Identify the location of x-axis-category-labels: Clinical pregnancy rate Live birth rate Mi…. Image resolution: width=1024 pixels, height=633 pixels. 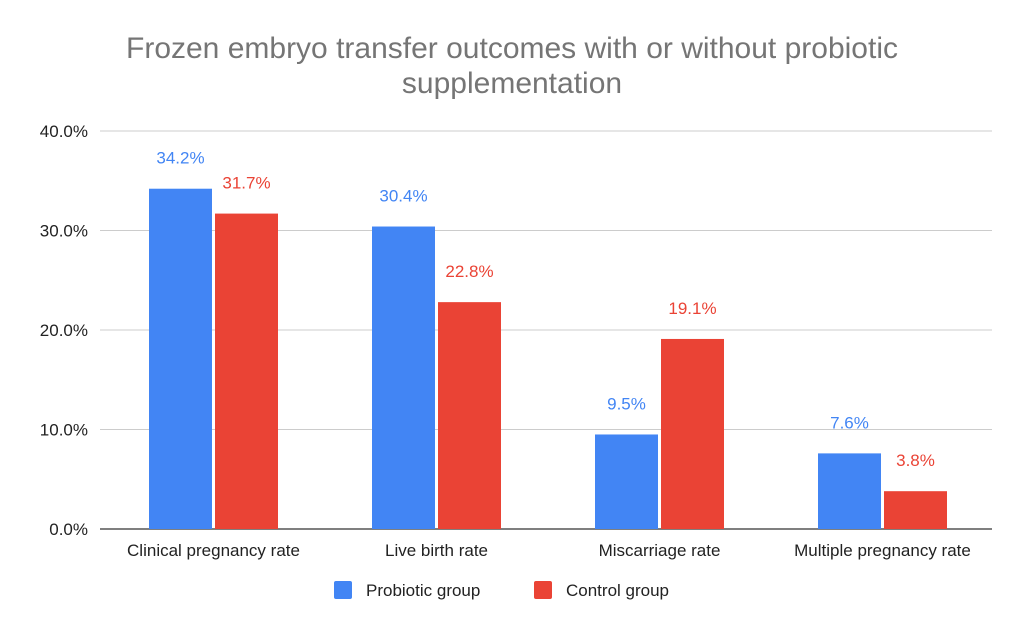
(549, 550).